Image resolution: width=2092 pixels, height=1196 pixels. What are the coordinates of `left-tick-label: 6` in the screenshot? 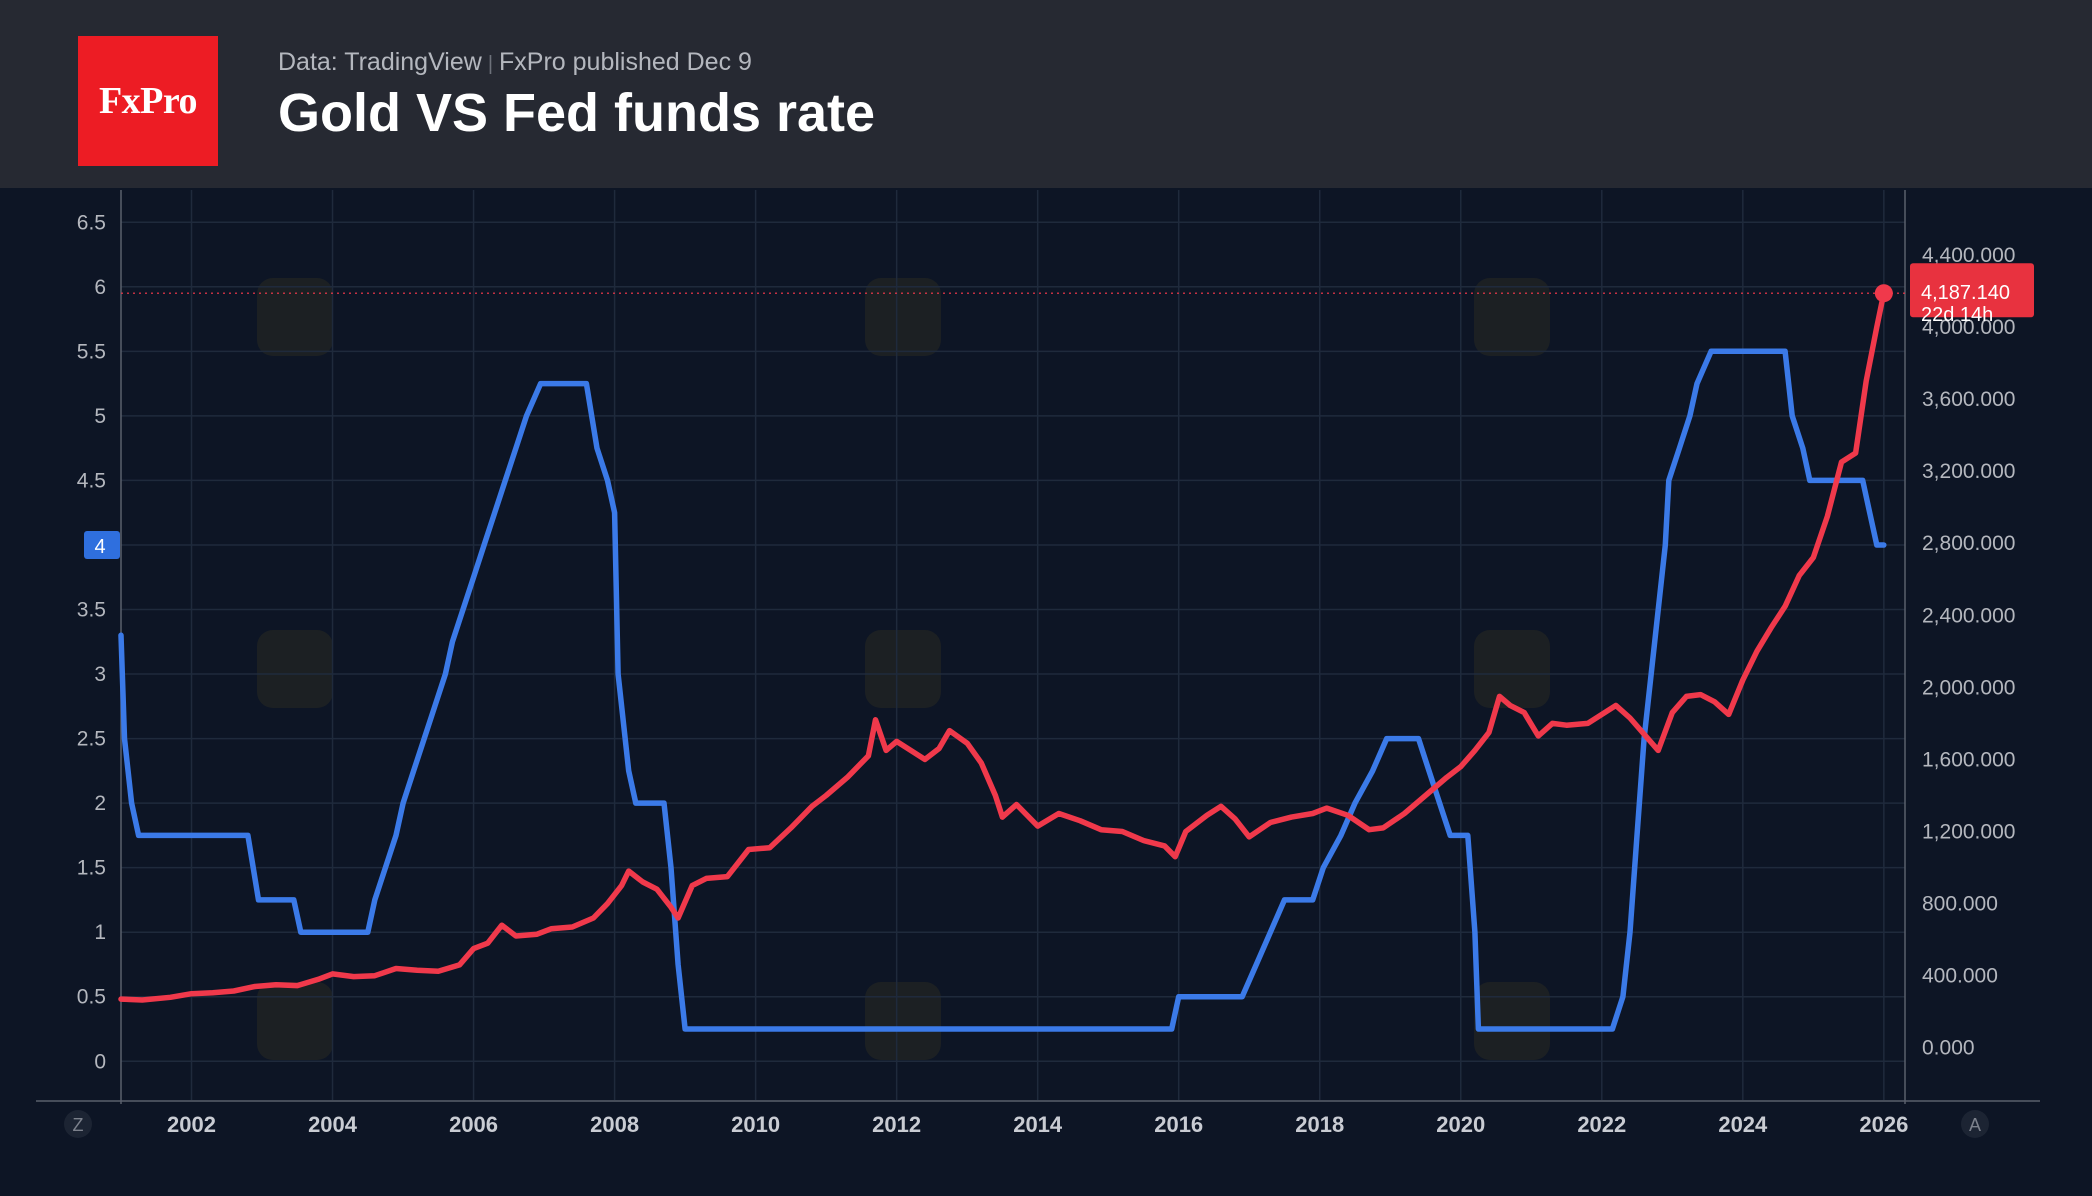 It's located at (100, 287).